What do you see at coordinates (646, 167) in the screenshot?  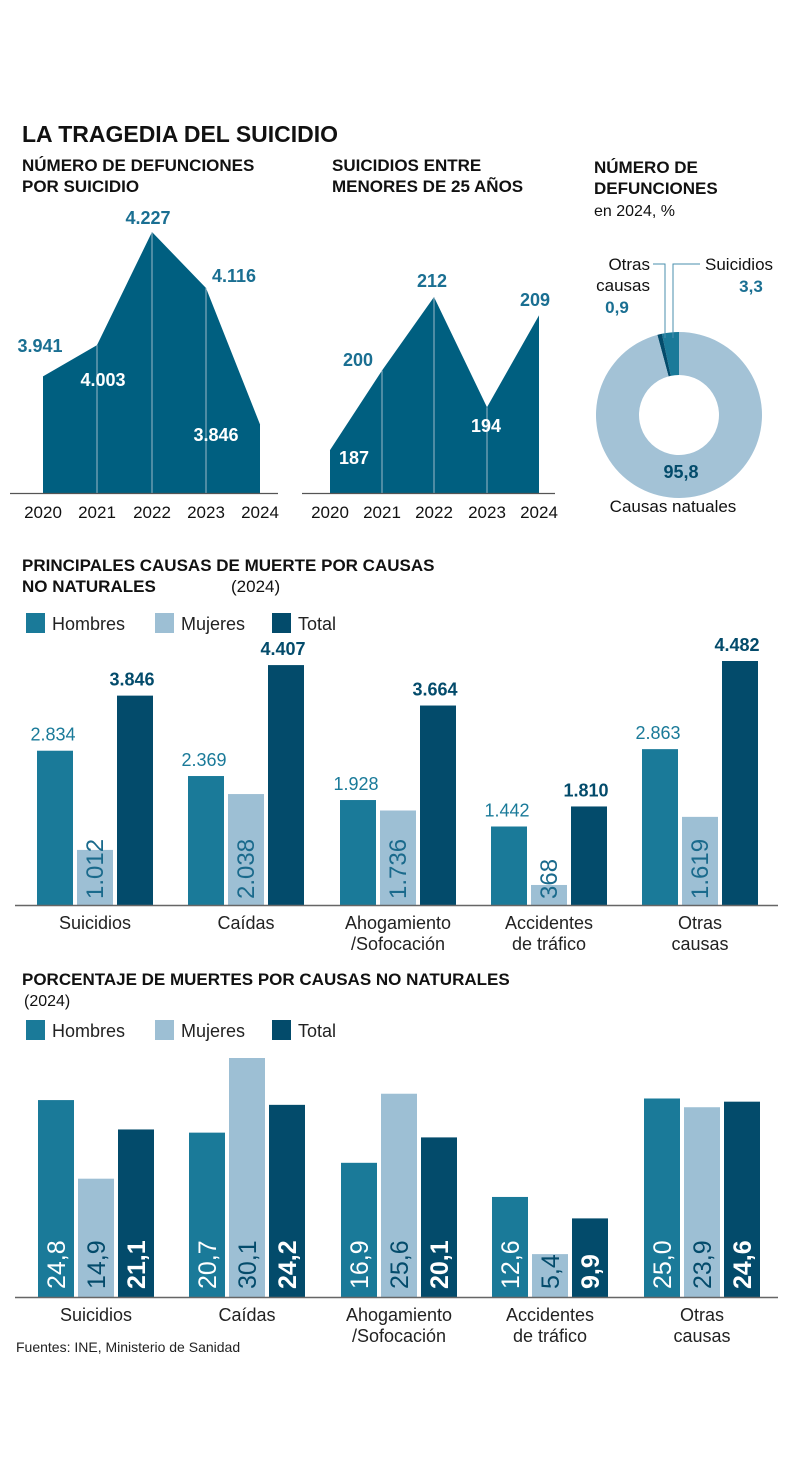 I see `chart-title: NÚMERO DE` at bounding box center [646, 167].